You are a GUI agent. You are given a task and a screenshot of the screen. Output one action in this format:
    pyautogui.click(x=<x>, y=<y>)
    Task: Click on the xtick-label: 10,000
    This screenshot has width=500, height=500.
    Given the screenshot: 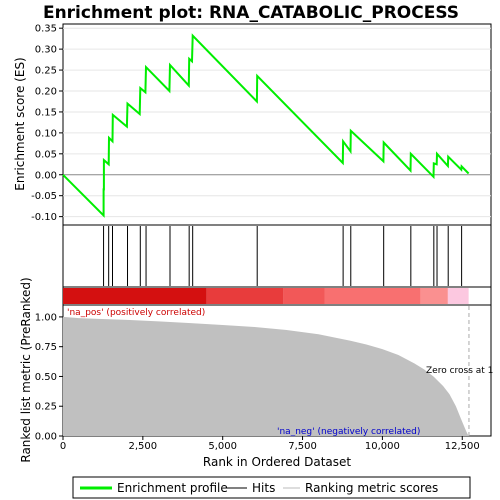 What is the action you would take?
    pyautogui.click(x=382, y=446)
    